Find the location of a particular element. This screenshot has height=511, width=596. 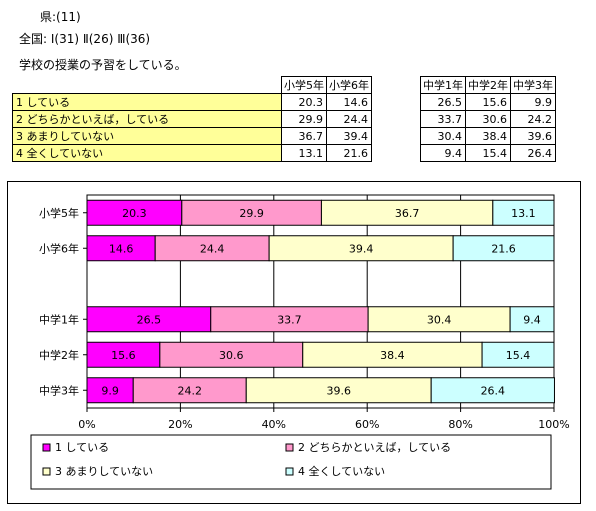

bar-value-label: 21.6 is located at coordinates (503, 248).